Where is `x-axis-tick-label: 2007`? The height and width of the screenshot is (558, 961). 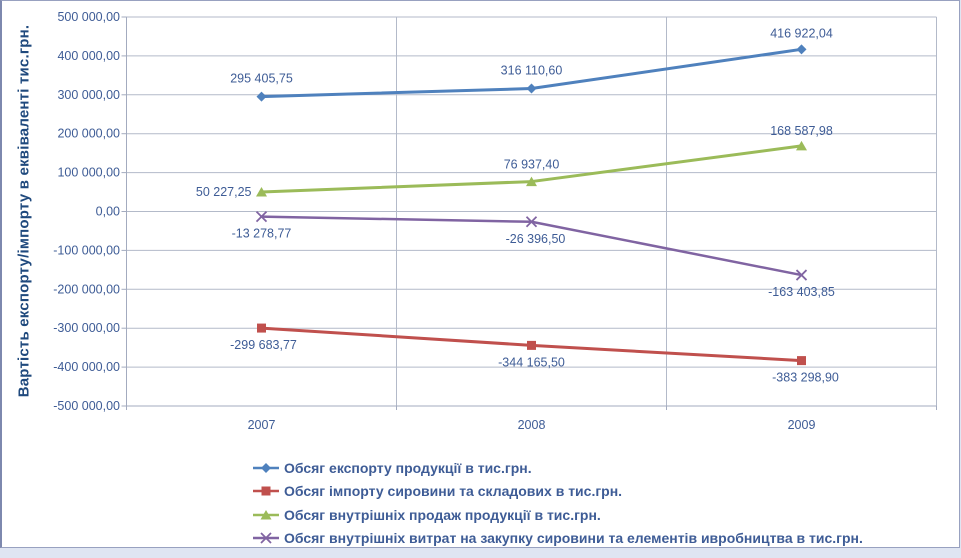
x-axis-tick-label: 2007 is located at coordinates (262, 425).